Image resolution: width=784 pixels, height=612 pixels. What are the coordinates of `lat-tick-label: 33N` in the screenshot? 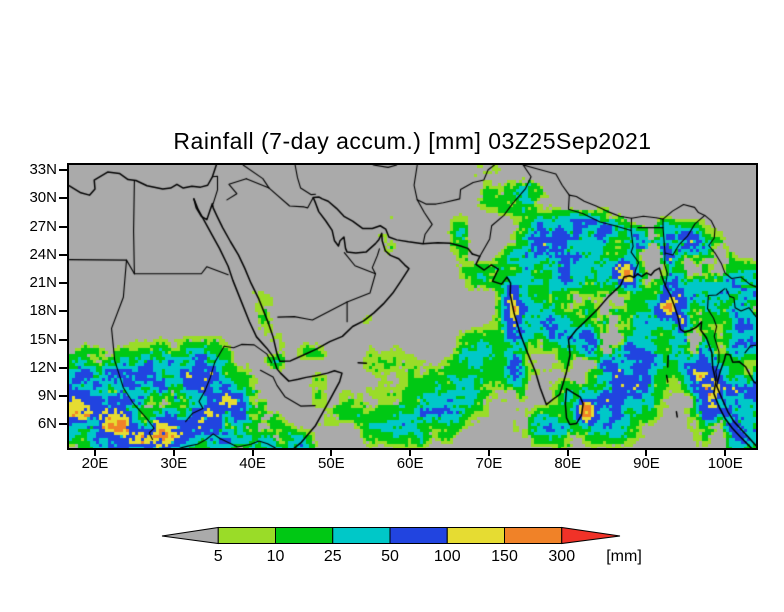 It's located at (43, 170).